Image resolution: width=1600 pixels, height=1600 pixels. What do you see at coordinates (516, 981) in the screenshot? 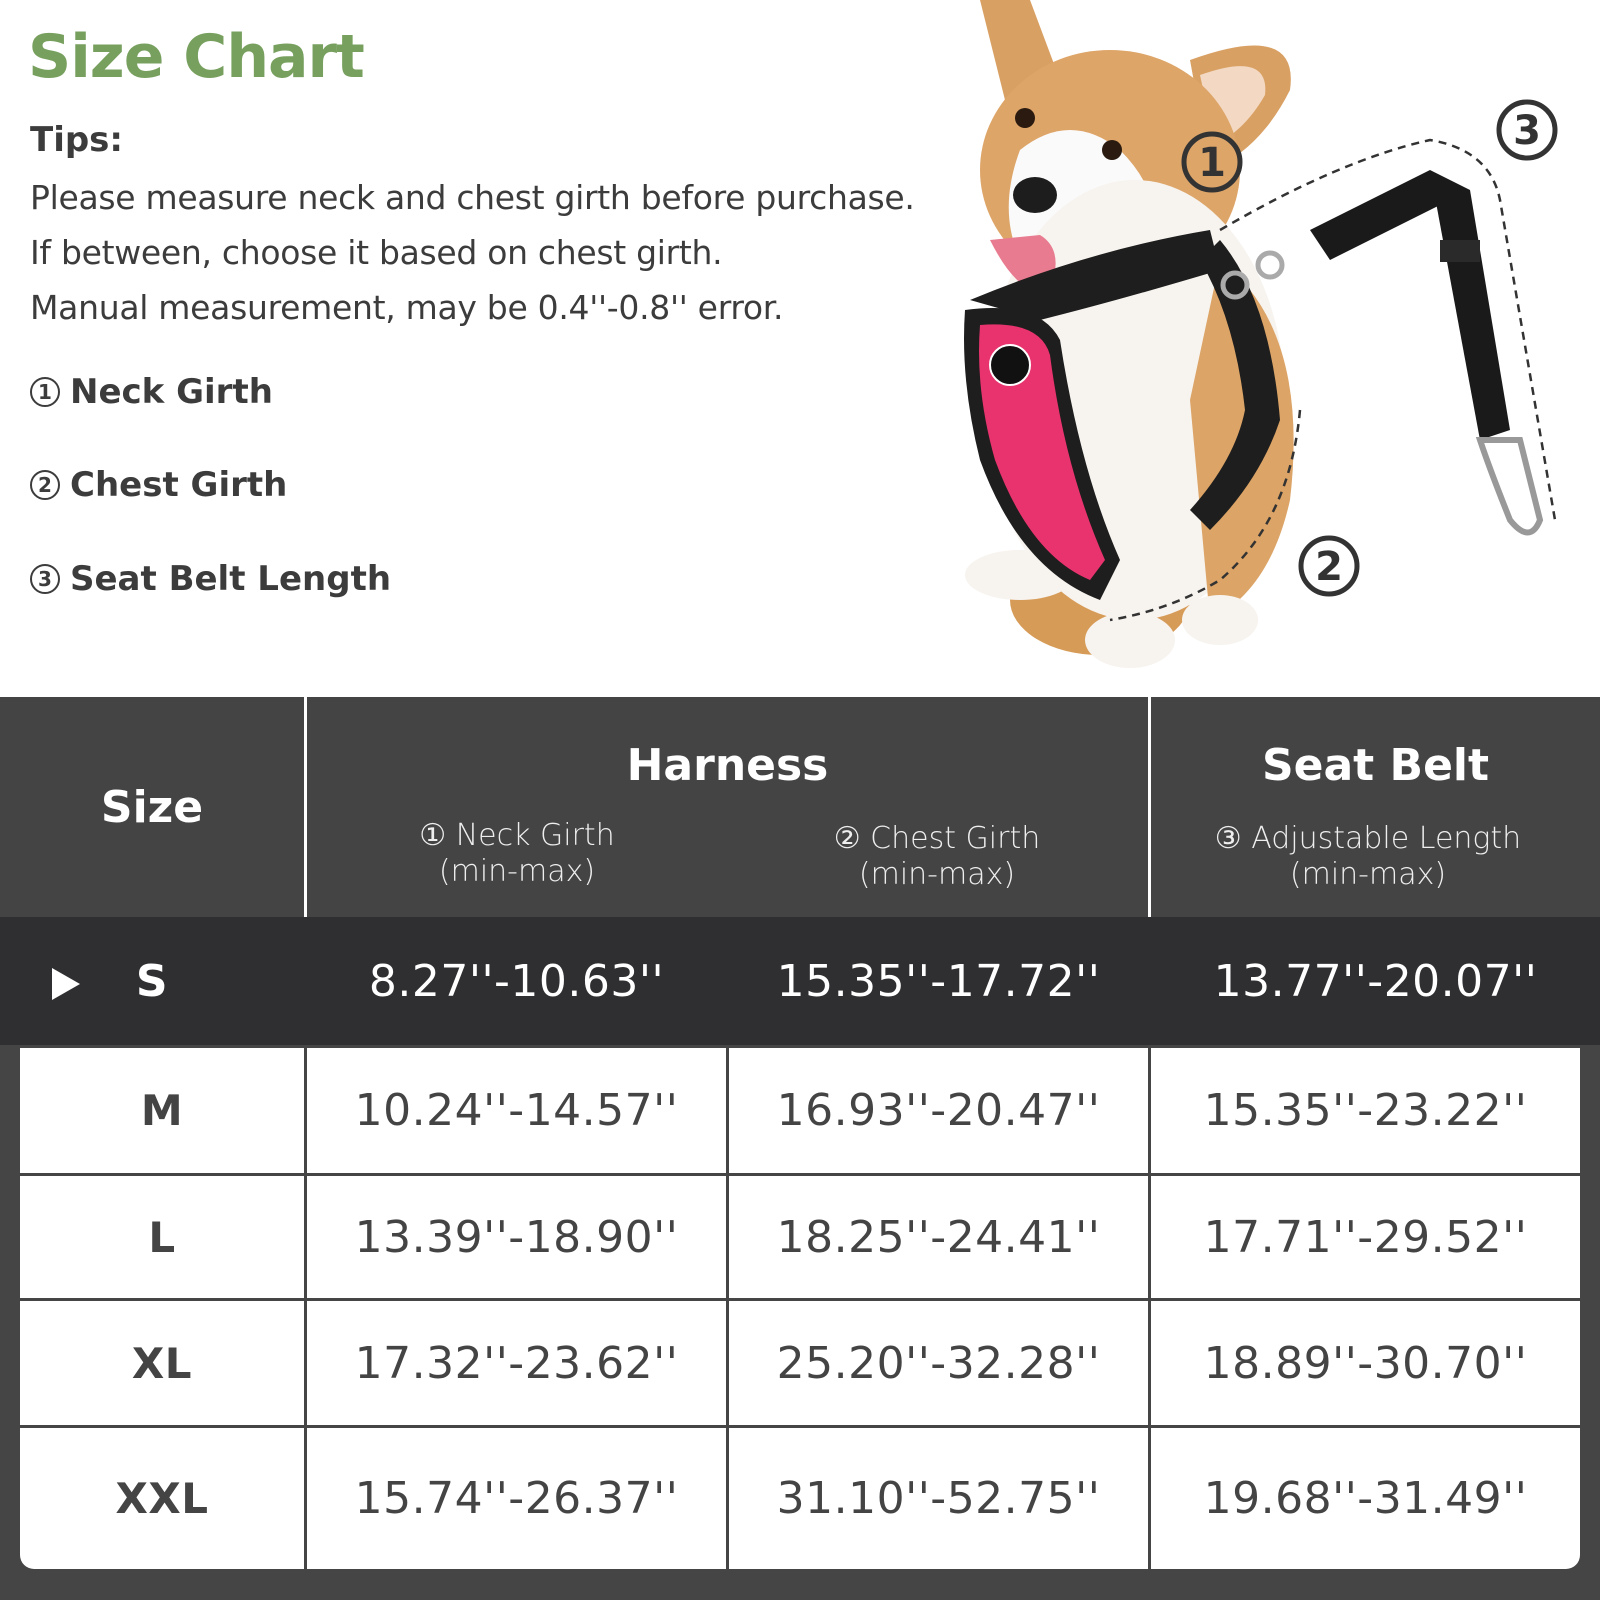
I see `neck-cell: 8.27''-10.63''` at bounding box center [516, 981].